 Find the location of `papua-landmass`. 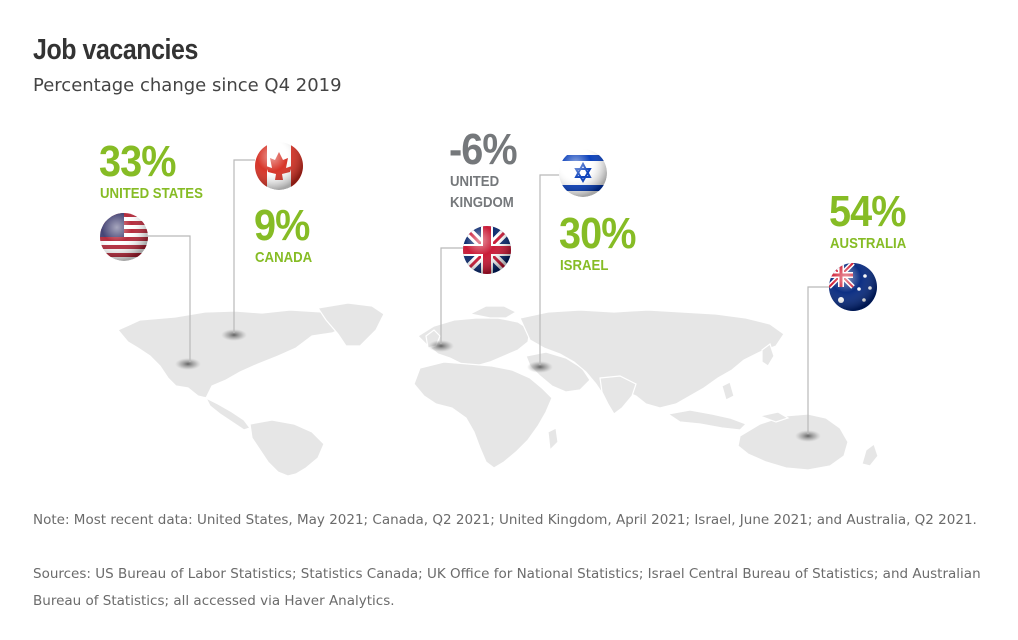

papua-landmass is located at coordinates (773, 417).